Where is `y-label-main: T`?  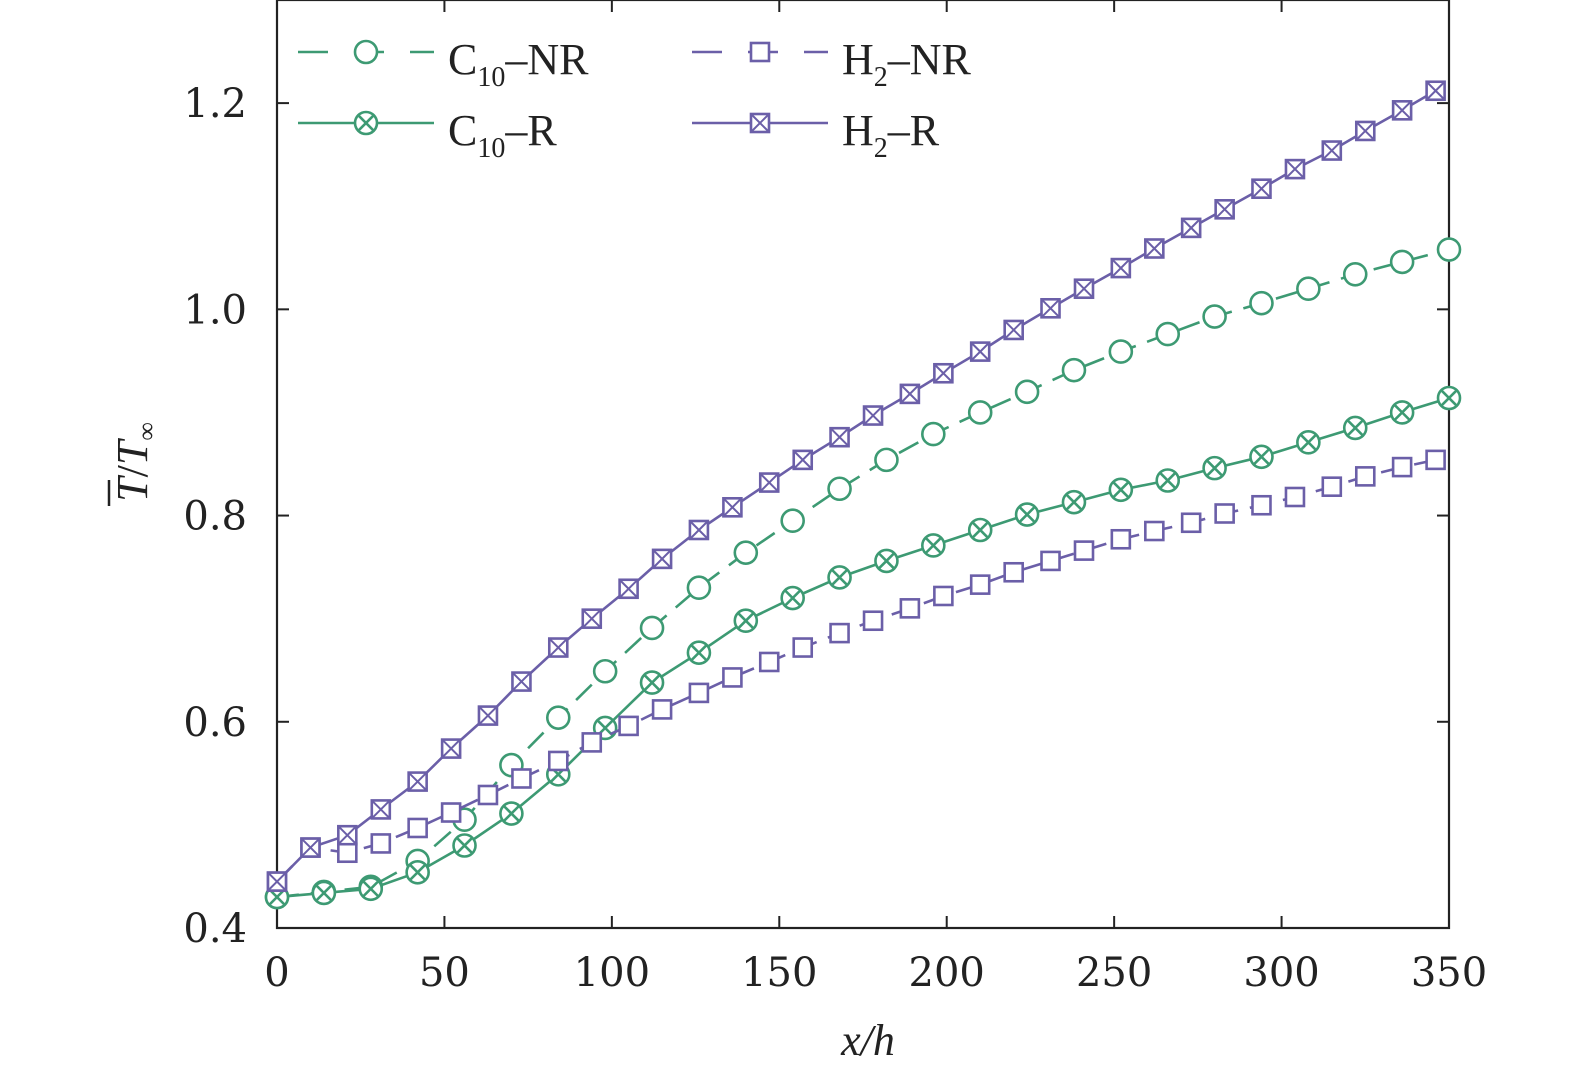
y-label-main: T is located at coordinates (132, 488).